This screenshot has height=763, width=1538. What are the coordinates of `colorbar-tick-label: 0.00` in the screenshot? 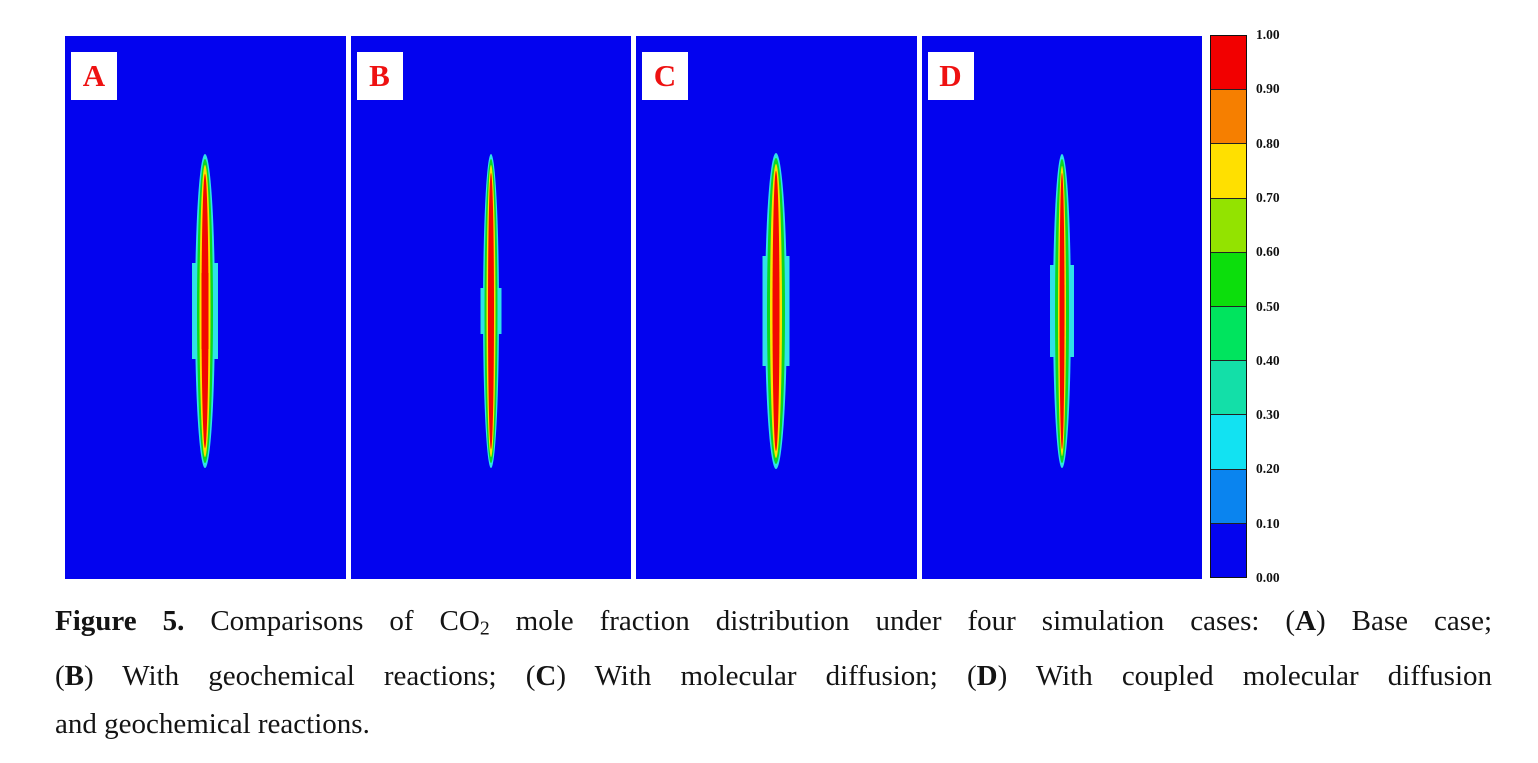 It's located at (1268, 577).